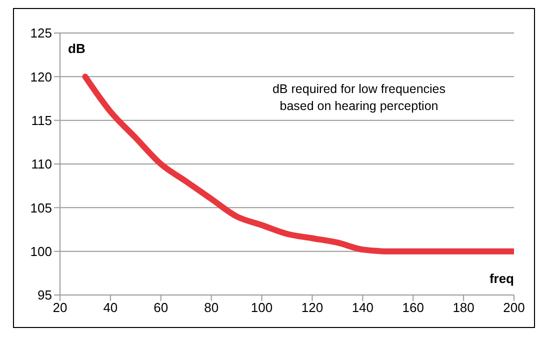 This screenshot has width=537, height=339. I want to click on y-tick-label: 105, so click(41, 208).